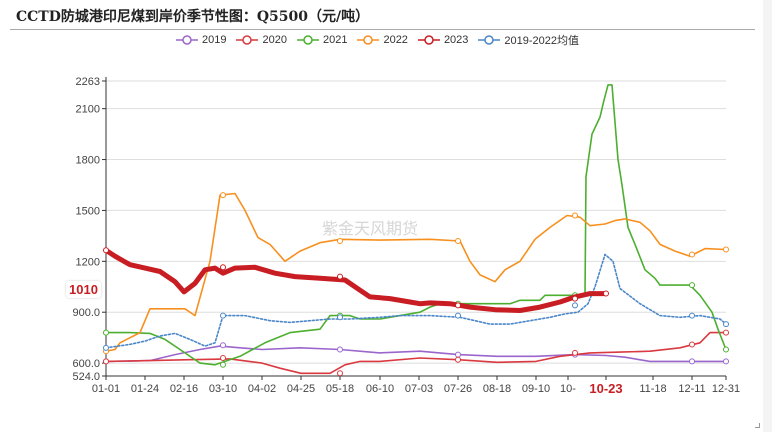  What do you see at coordinates (370, 229) in the screenshot?
I see `watermark: 紫金天风期货` at bounding box center [370, 229].